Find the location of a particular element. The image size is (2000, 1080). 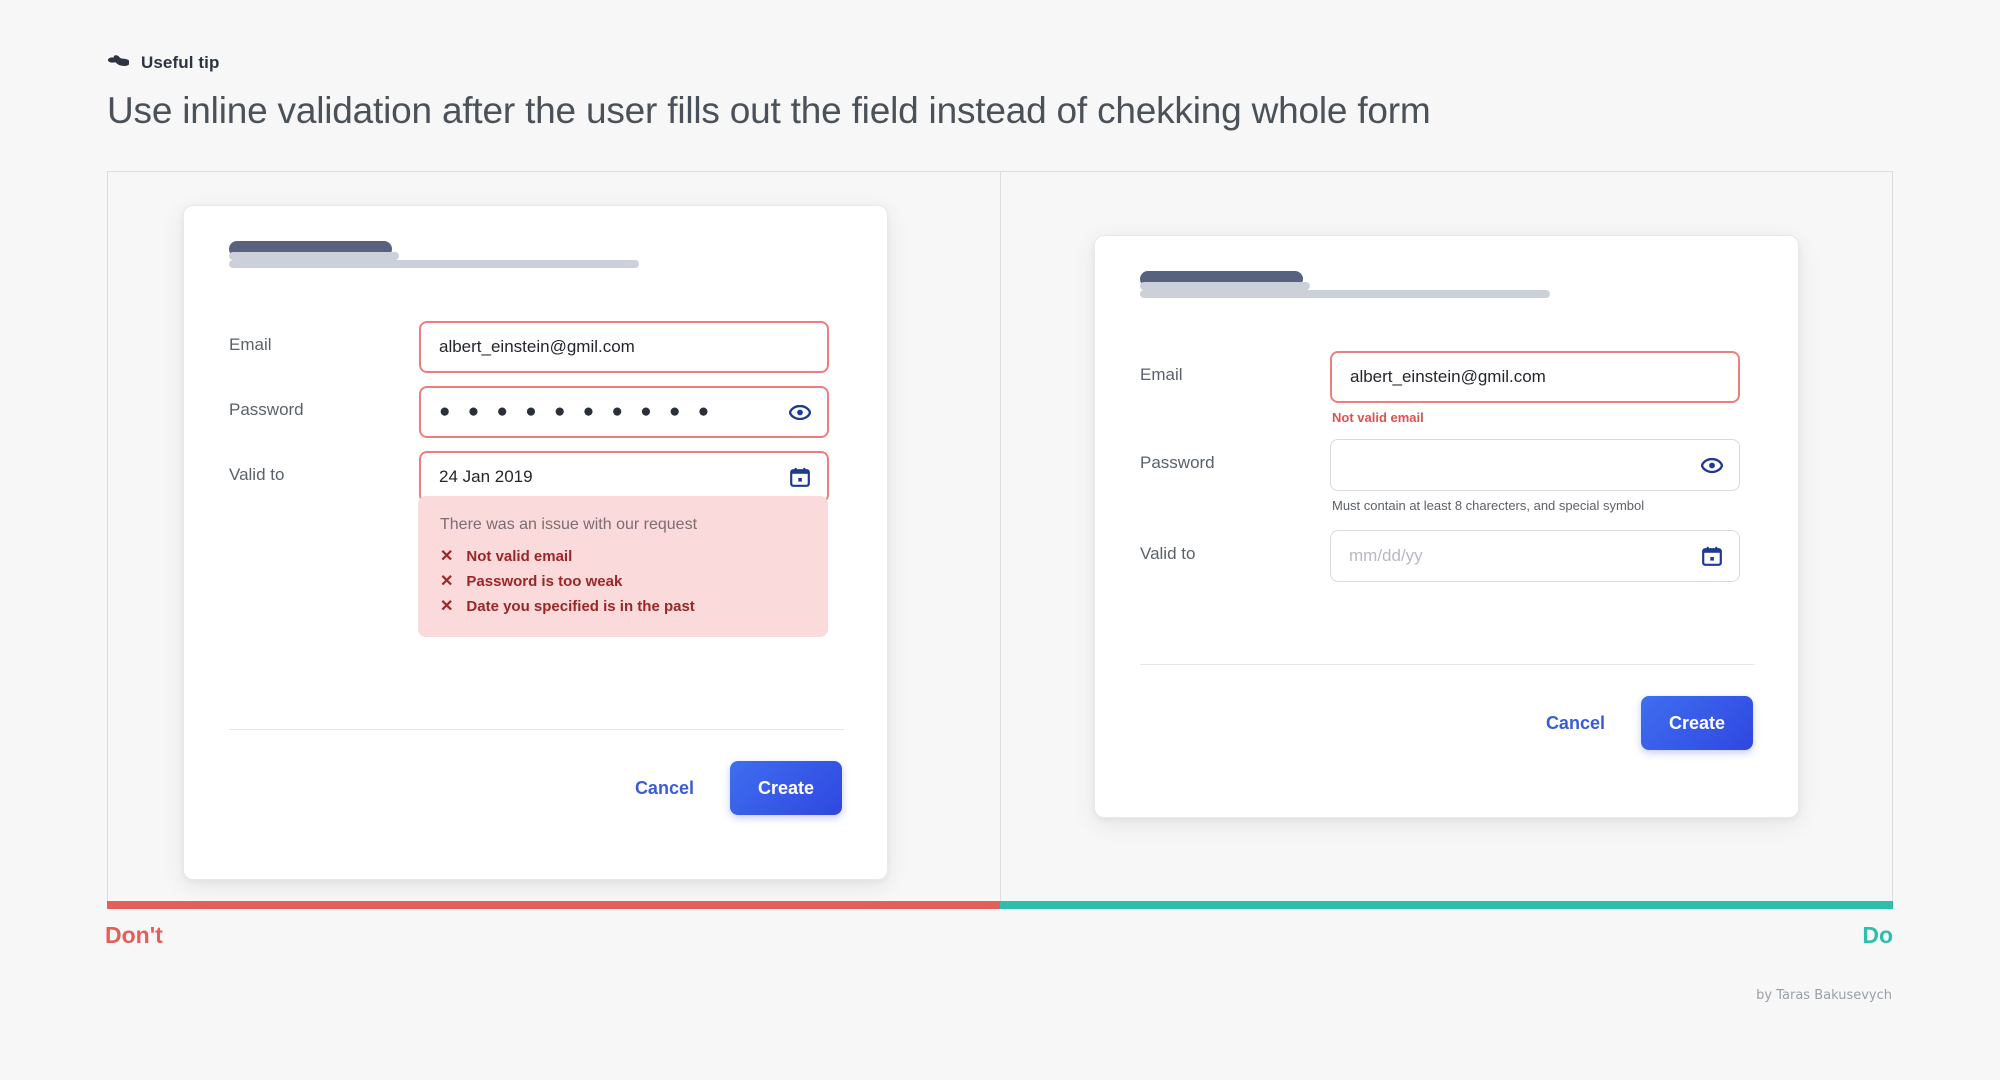

valid-to-input: 24 Jan 2019 is located at coordinates (624, 477).